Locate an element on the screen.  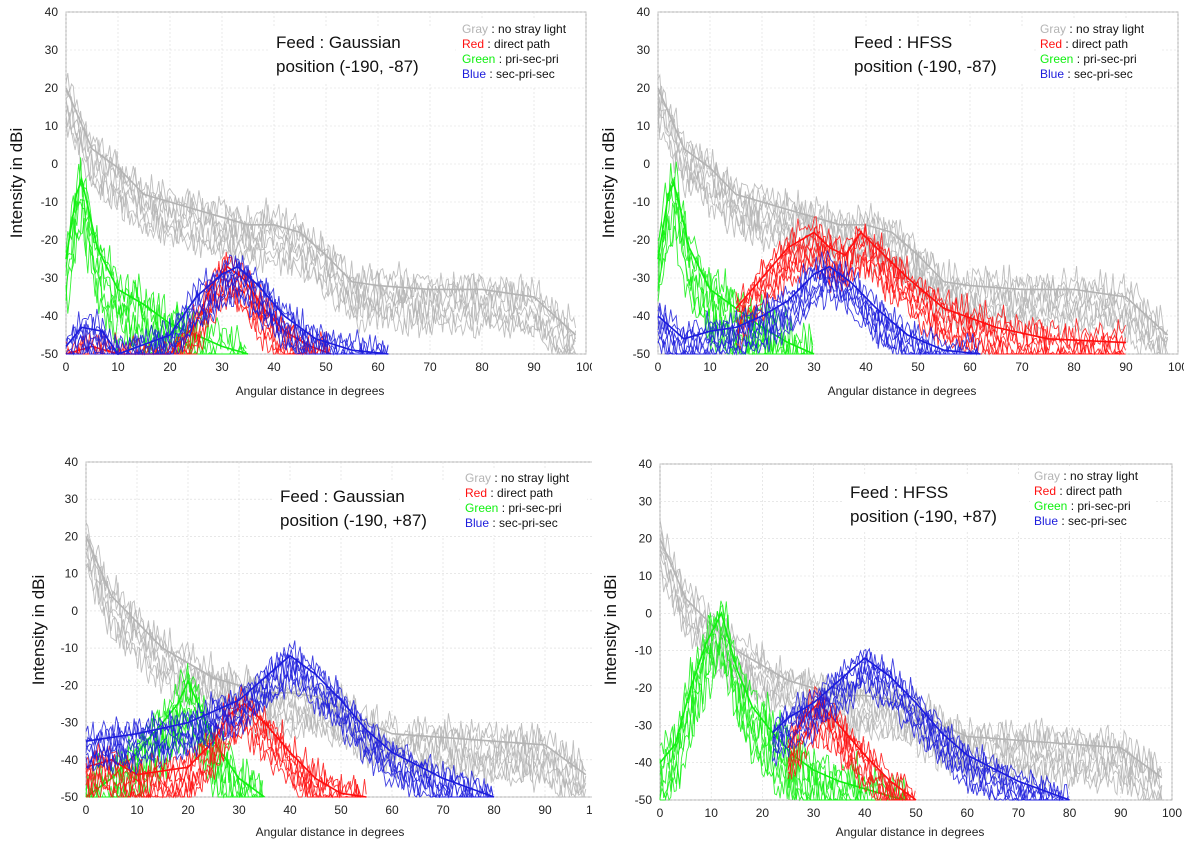
y-tick-label: -50 is located at coordinates (642, 354).